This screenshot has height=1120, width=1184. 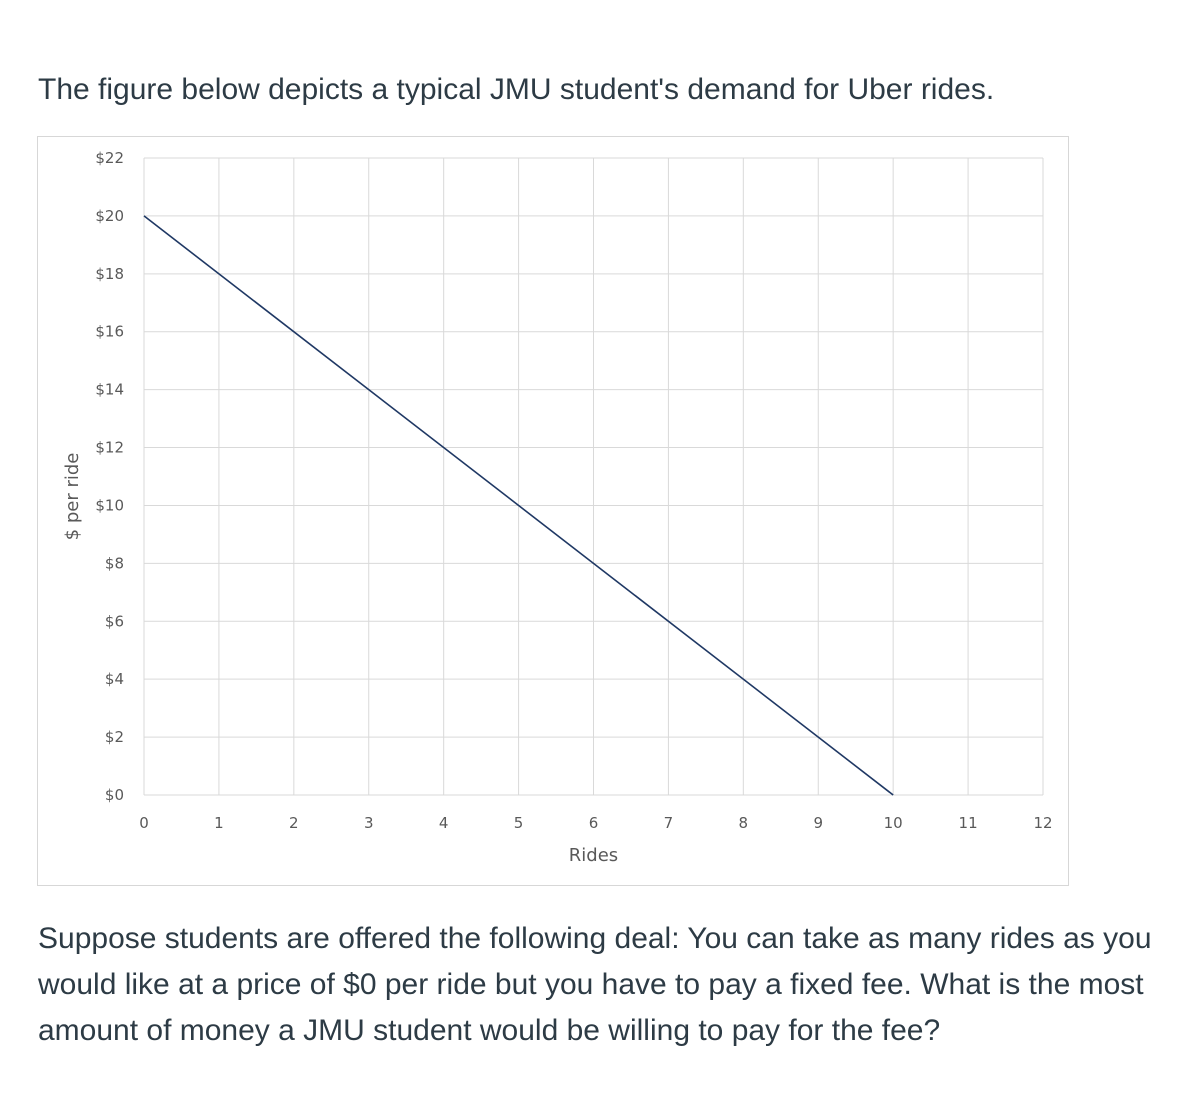 I want to click on y-tick-label: $16, so click(x=109, y=332).